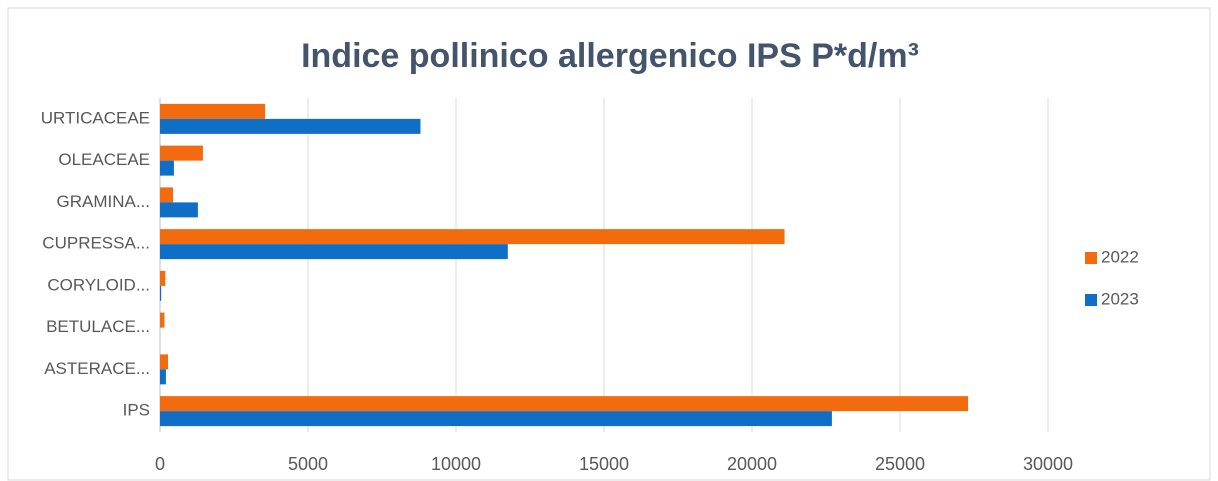 The width and height of the screenshot is (1218, 481). Describe the element at coordinates (456, 464) in the screenshot. I see `x-tick-label: 10000` at that location.